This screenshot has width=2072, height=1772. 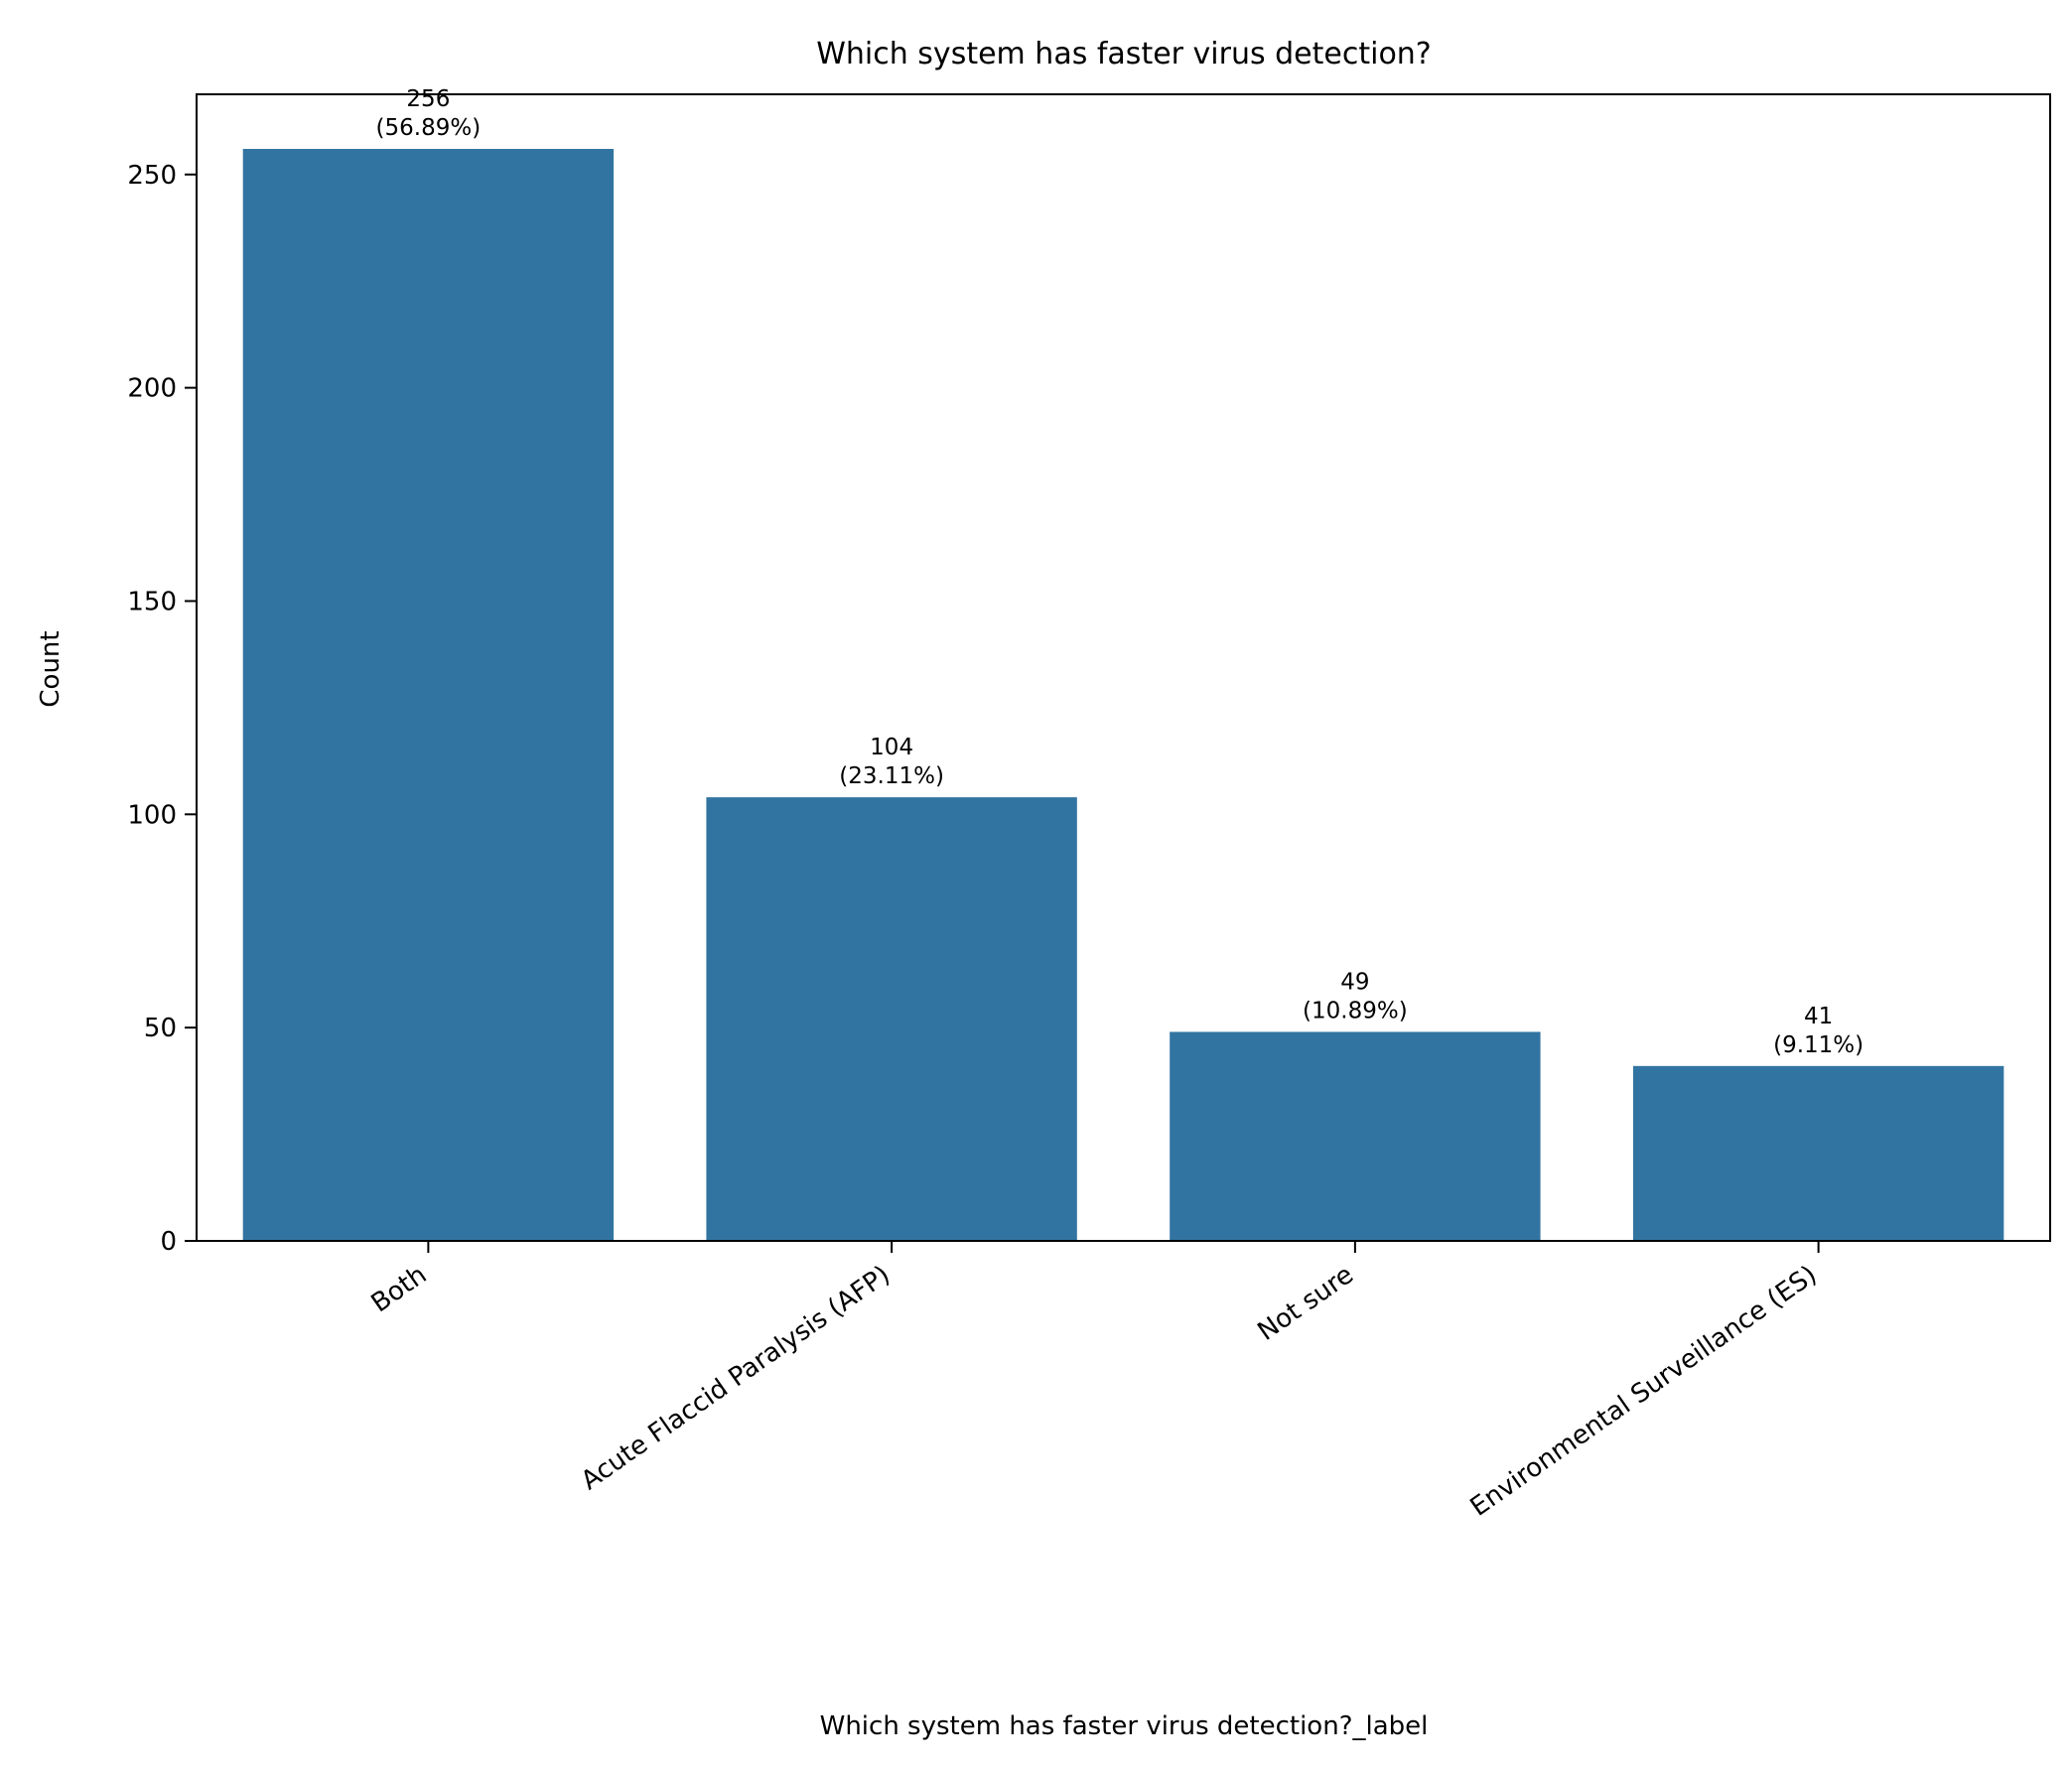 I want to click on y-tick-label: 0, so click(x=168, y=1242).